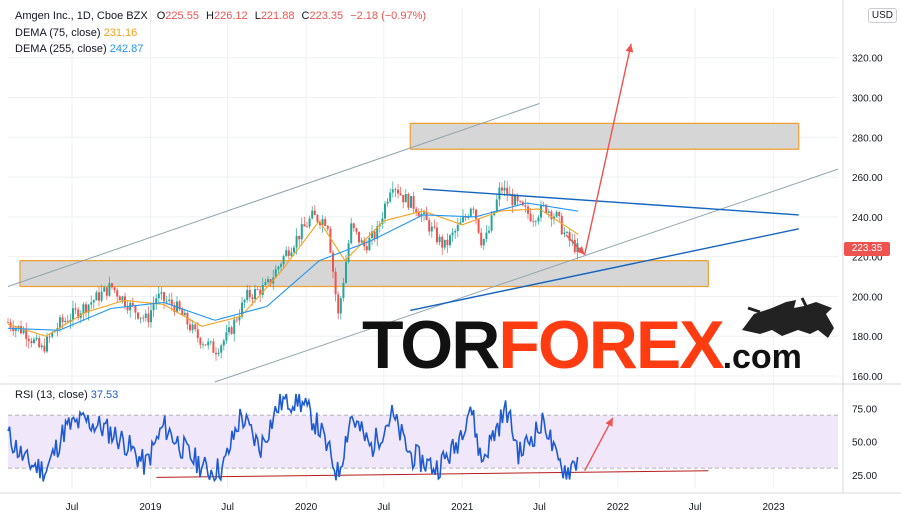 This screenshot has width=901, height=524. I want to click on change-value: −2.18 (−0.97%), so click(388, 16).